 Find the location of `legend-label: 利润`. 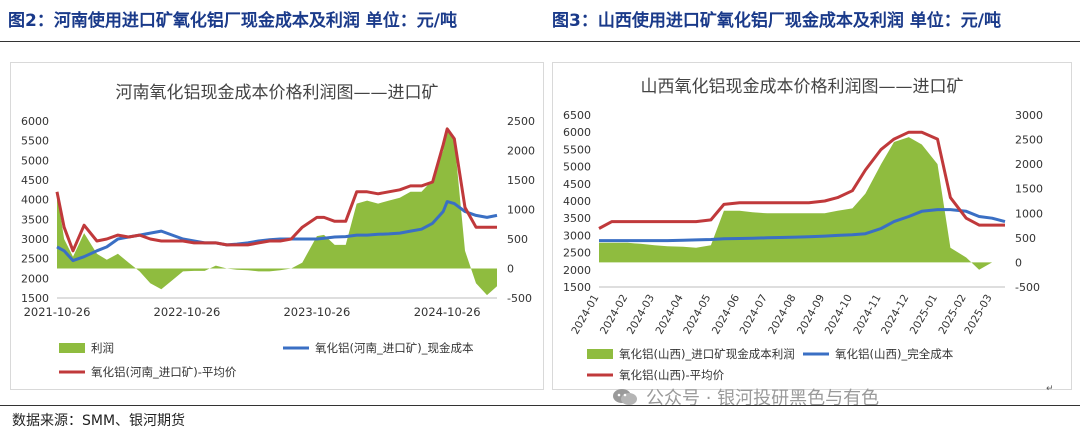

legend-label: 利润 is located at coordinates (102, 348).